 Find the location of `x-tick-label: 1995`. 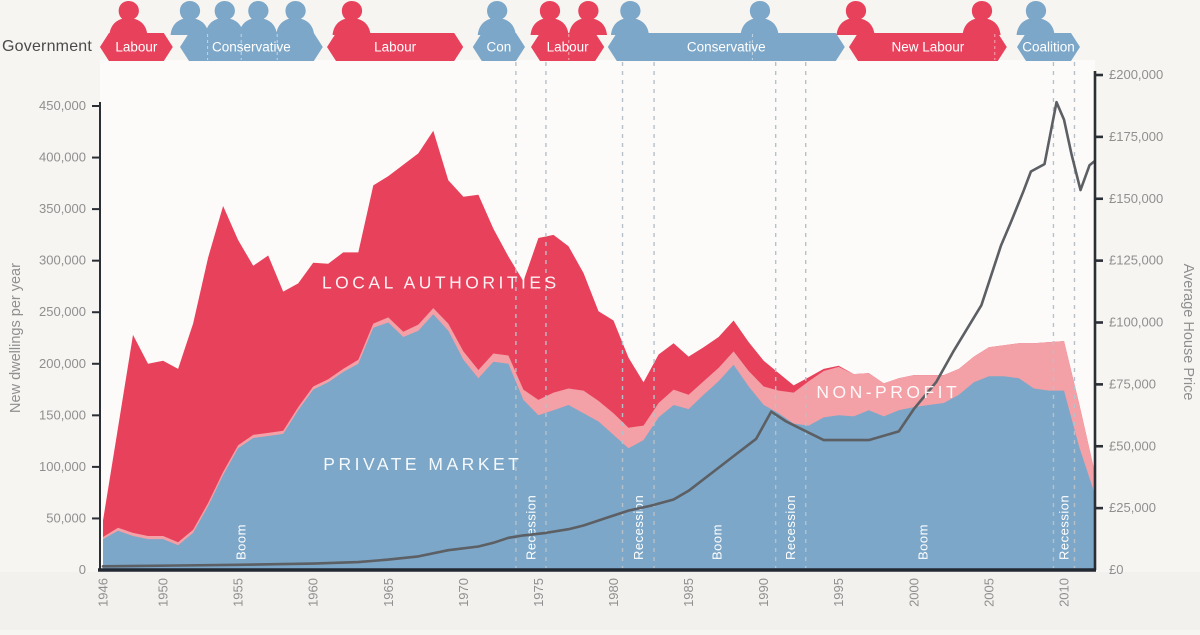

x-tick-label: 1995 is located at coordinates (838, 592).